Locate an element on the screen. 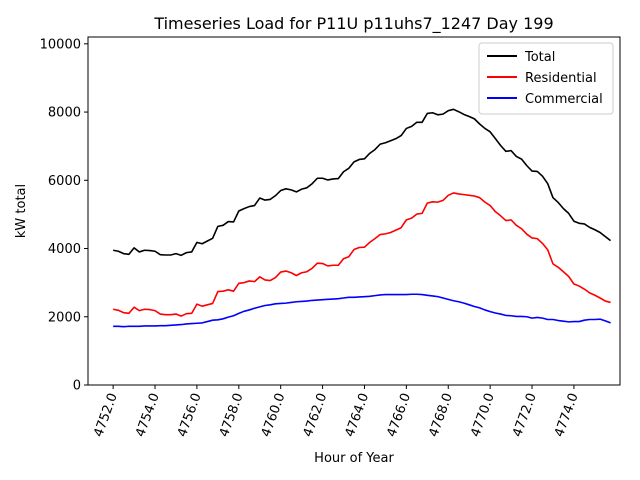 This screenshot has height=480, width=640. legend-label-commercial: Commercial is located at coordinates (564, 99).